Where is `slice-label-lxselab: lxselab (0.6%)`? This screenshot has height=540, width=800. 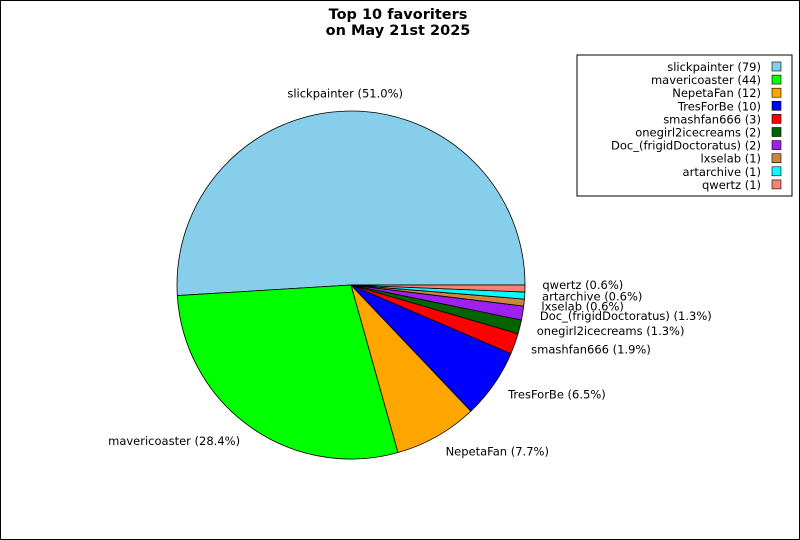 slice-label-lxselab: lxselab (0.6%) is located at coordinates (582, 306).